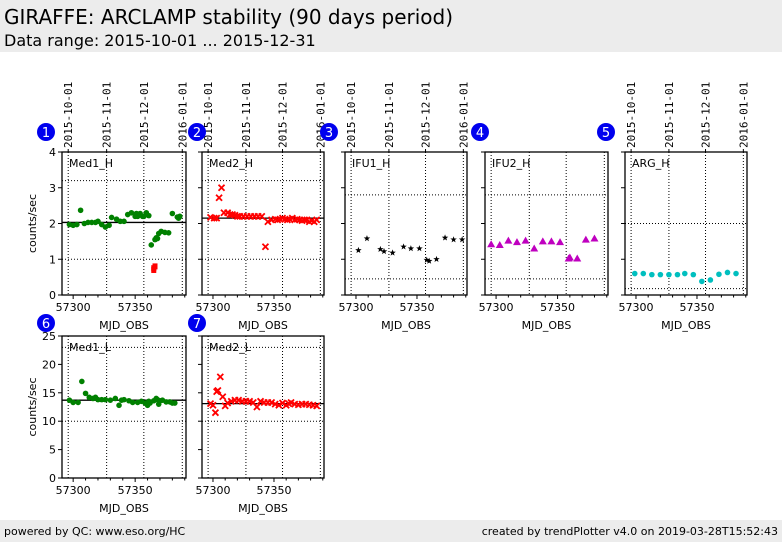  Describe the element at coordinates (91, 163) in the screenshot. I see `panel-title: Med1_H` at that location.